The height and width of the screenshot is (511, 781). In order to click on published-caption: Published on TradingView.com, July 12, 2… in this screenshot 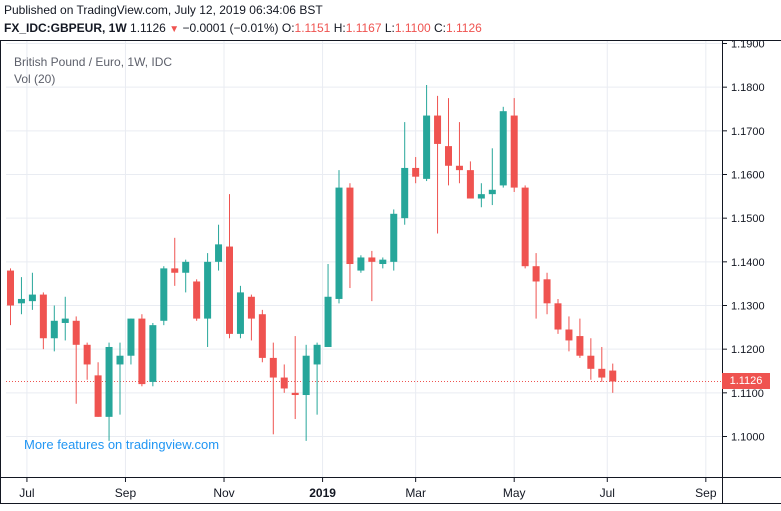, I will do `click(163, 10)`.